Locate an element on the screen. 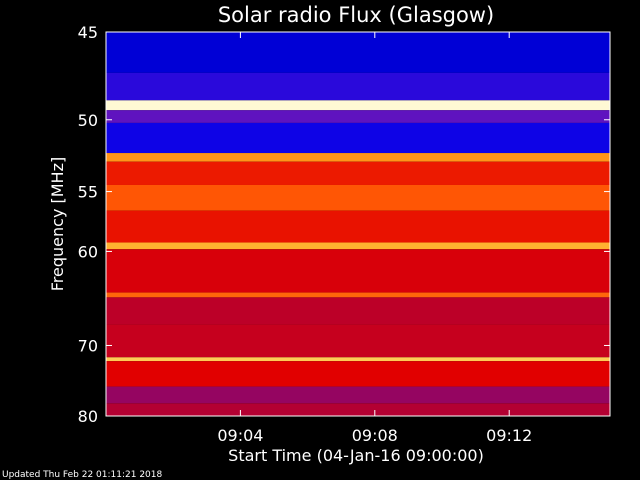  y-tick-label-0: 45 is located at coordinates (88, 32).